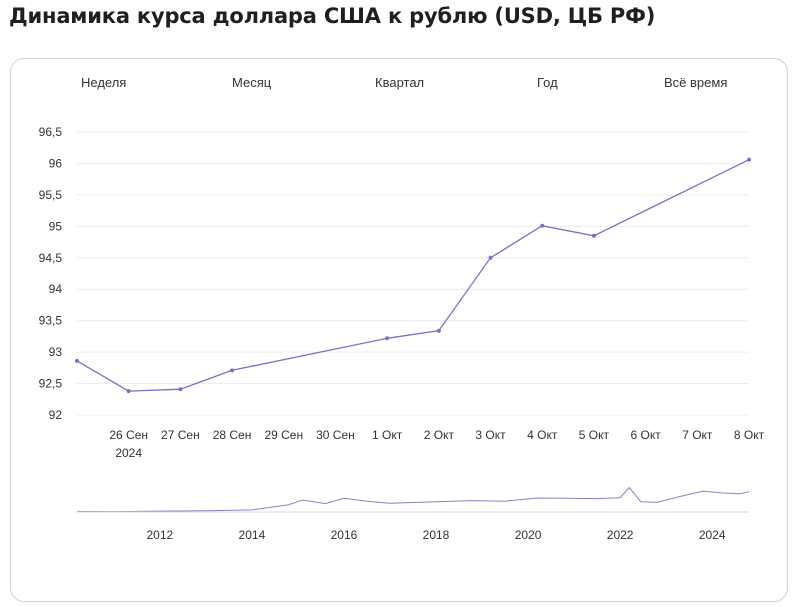 This screenshot has height=607, width=793. I want to click on y-tick-label: 93, so click(56, 352).